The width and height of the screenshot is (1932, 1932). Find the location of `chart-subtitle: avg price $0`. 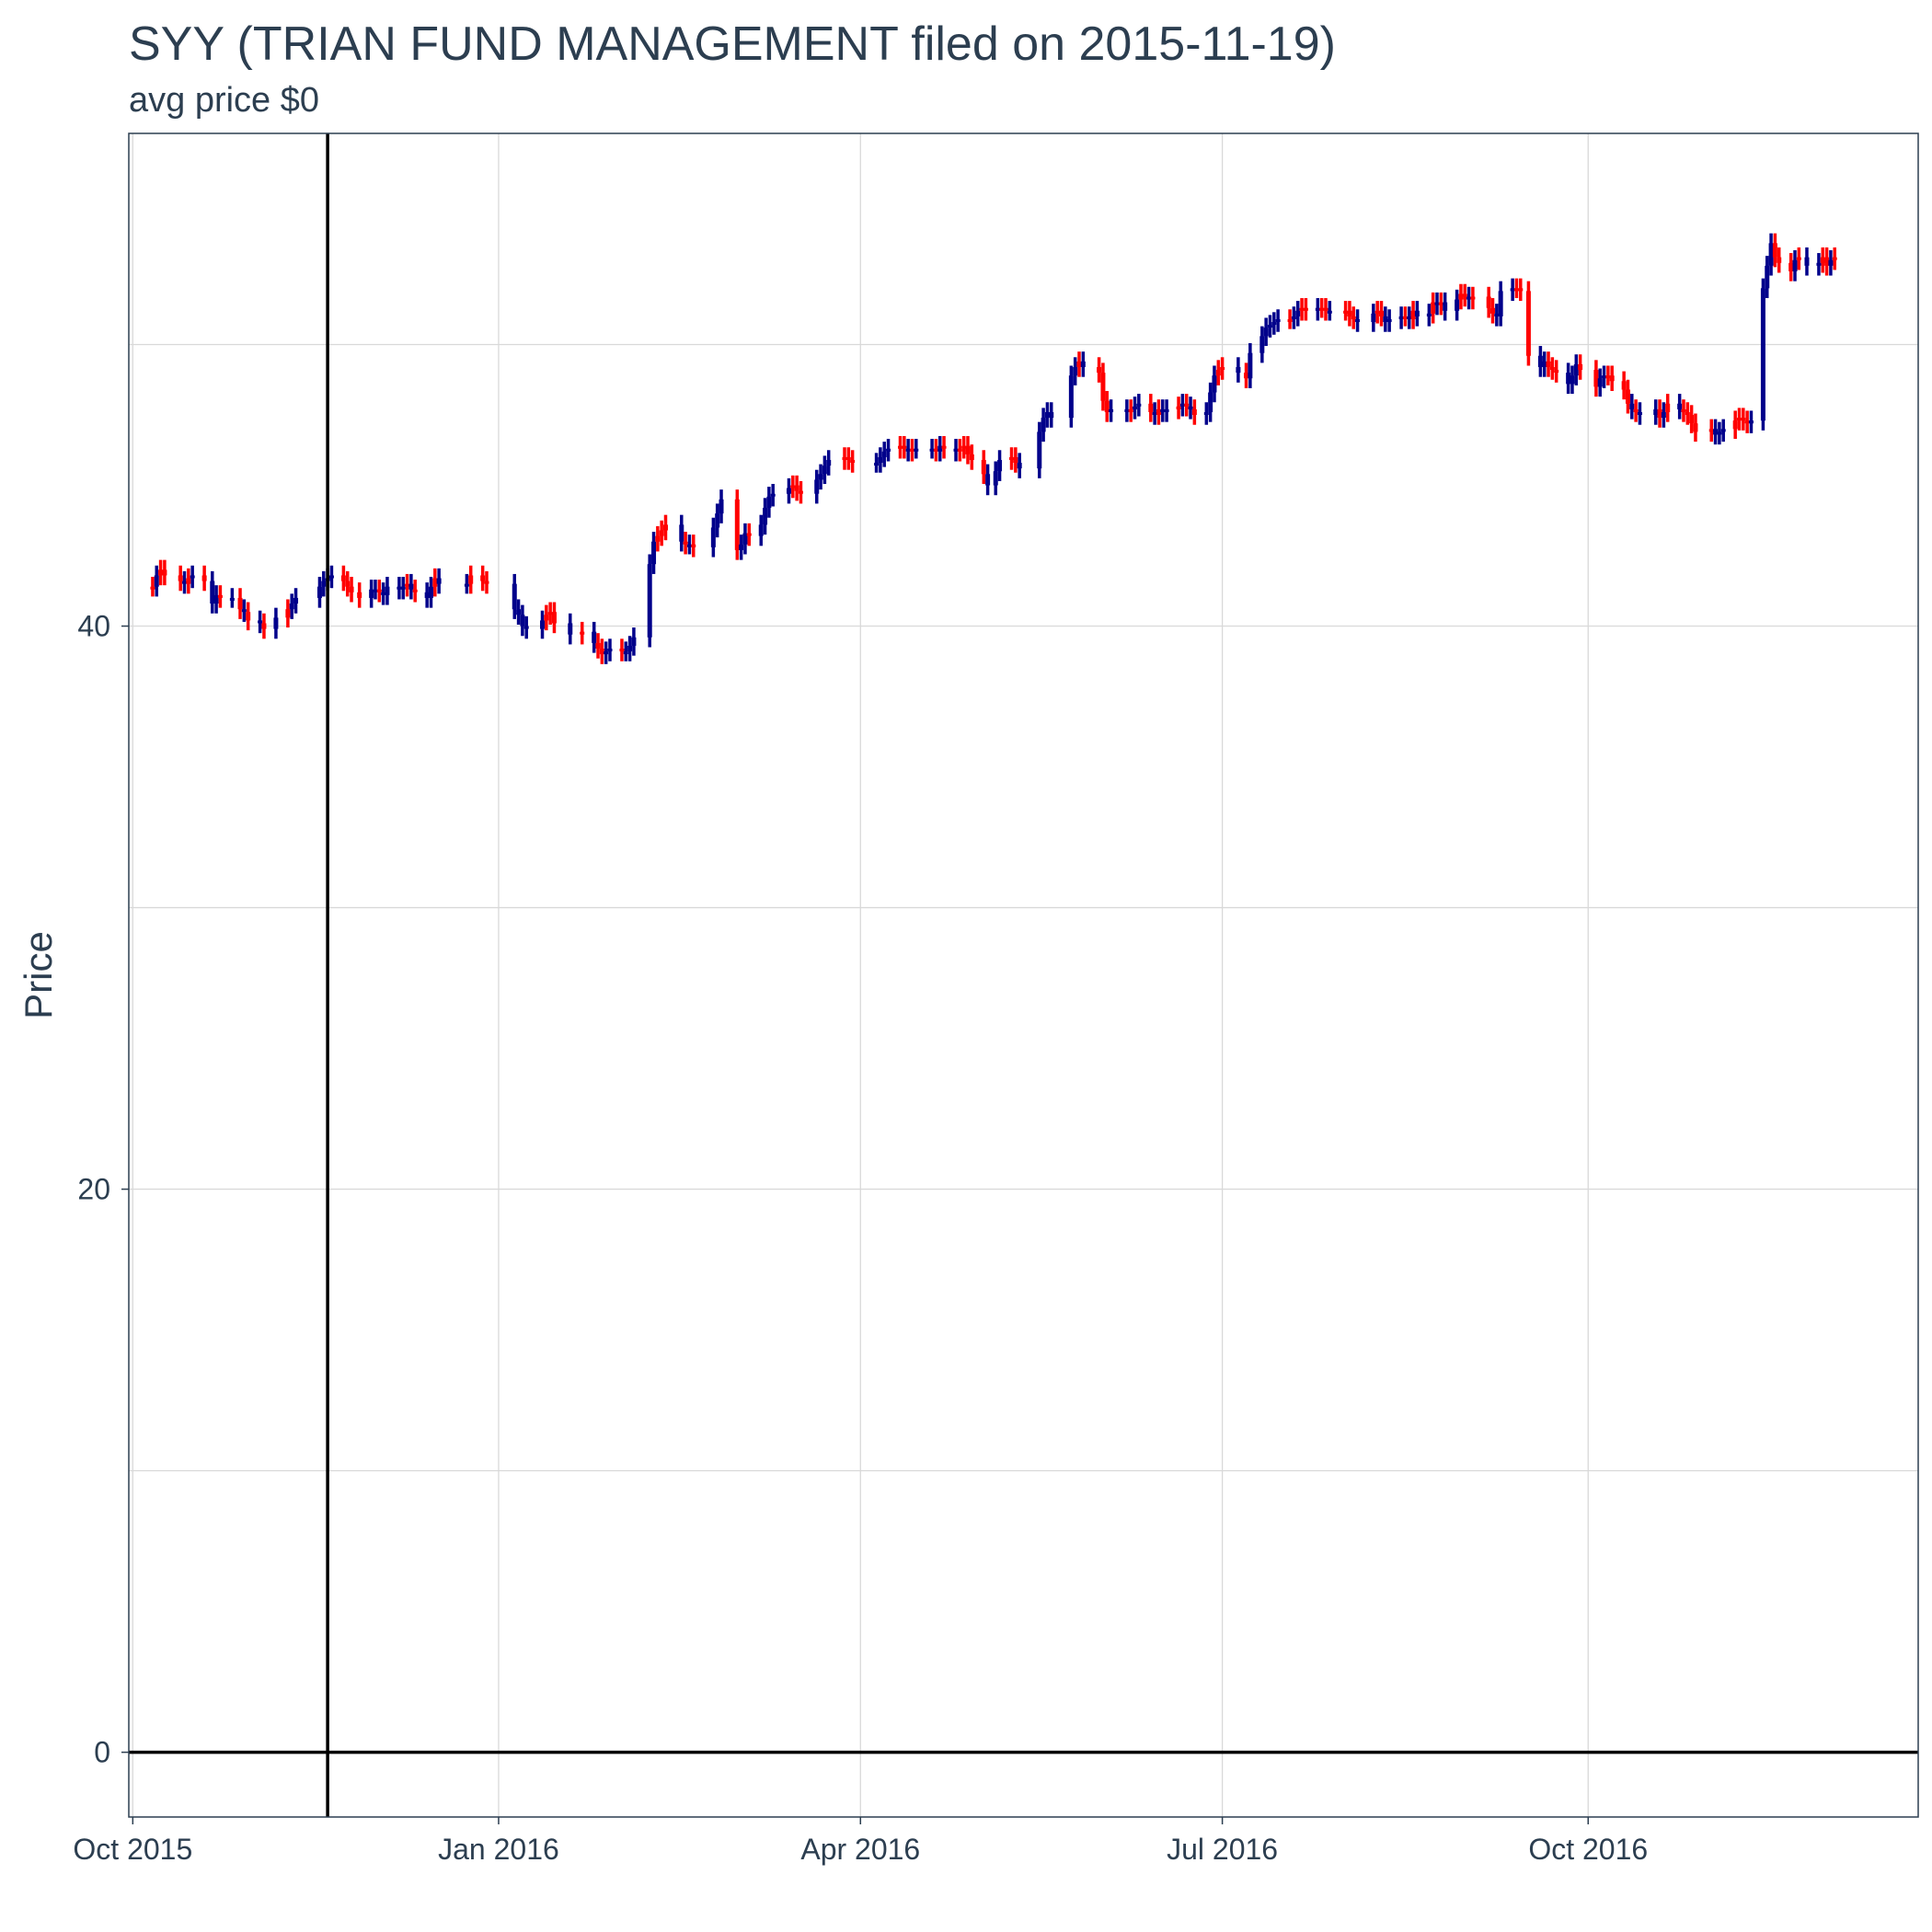

chart-subtitle: avg price $0 is located at coordinates (224, 100).